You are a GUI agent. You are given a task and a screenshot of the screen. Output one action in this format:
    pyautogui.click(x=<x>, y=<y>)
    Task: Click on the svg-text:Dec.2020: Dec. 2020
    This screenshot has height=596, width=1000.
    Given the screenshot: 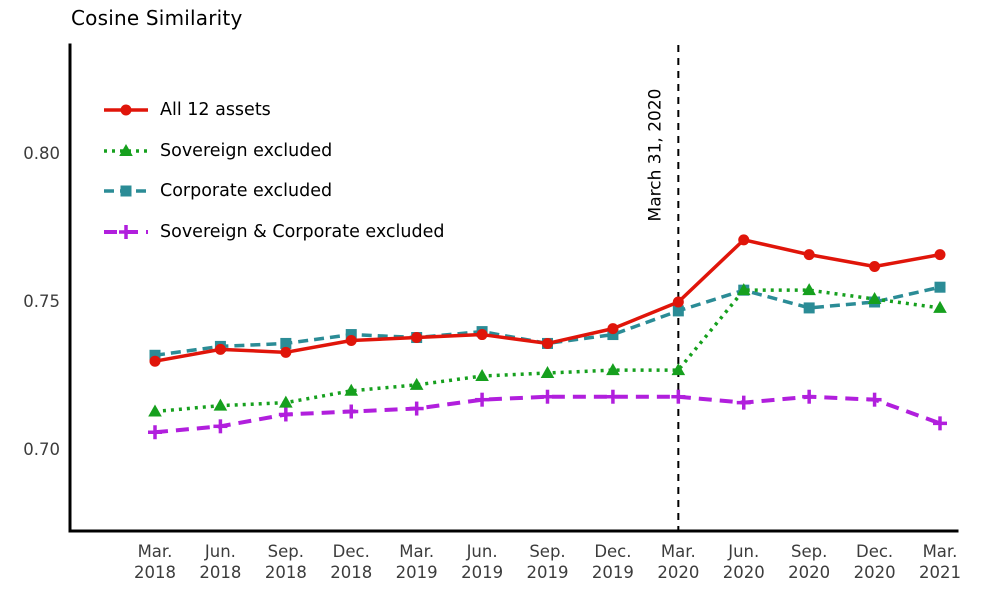 What is the action you would take?
    pyautogui.click(x=875, y=562)
    